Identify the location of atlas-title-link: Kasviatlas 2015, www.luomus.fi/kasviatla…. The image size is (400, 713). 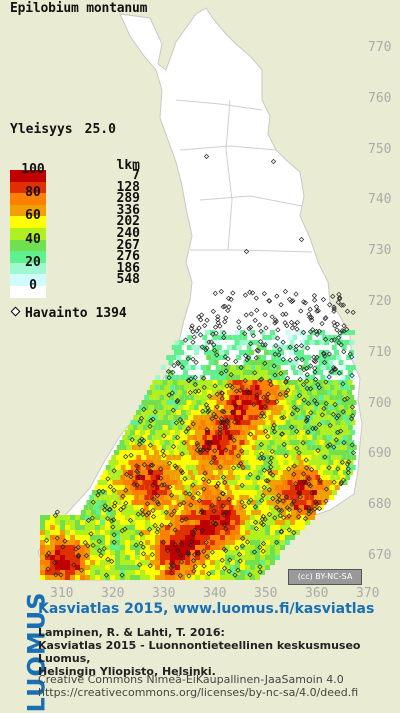
(206, 609).